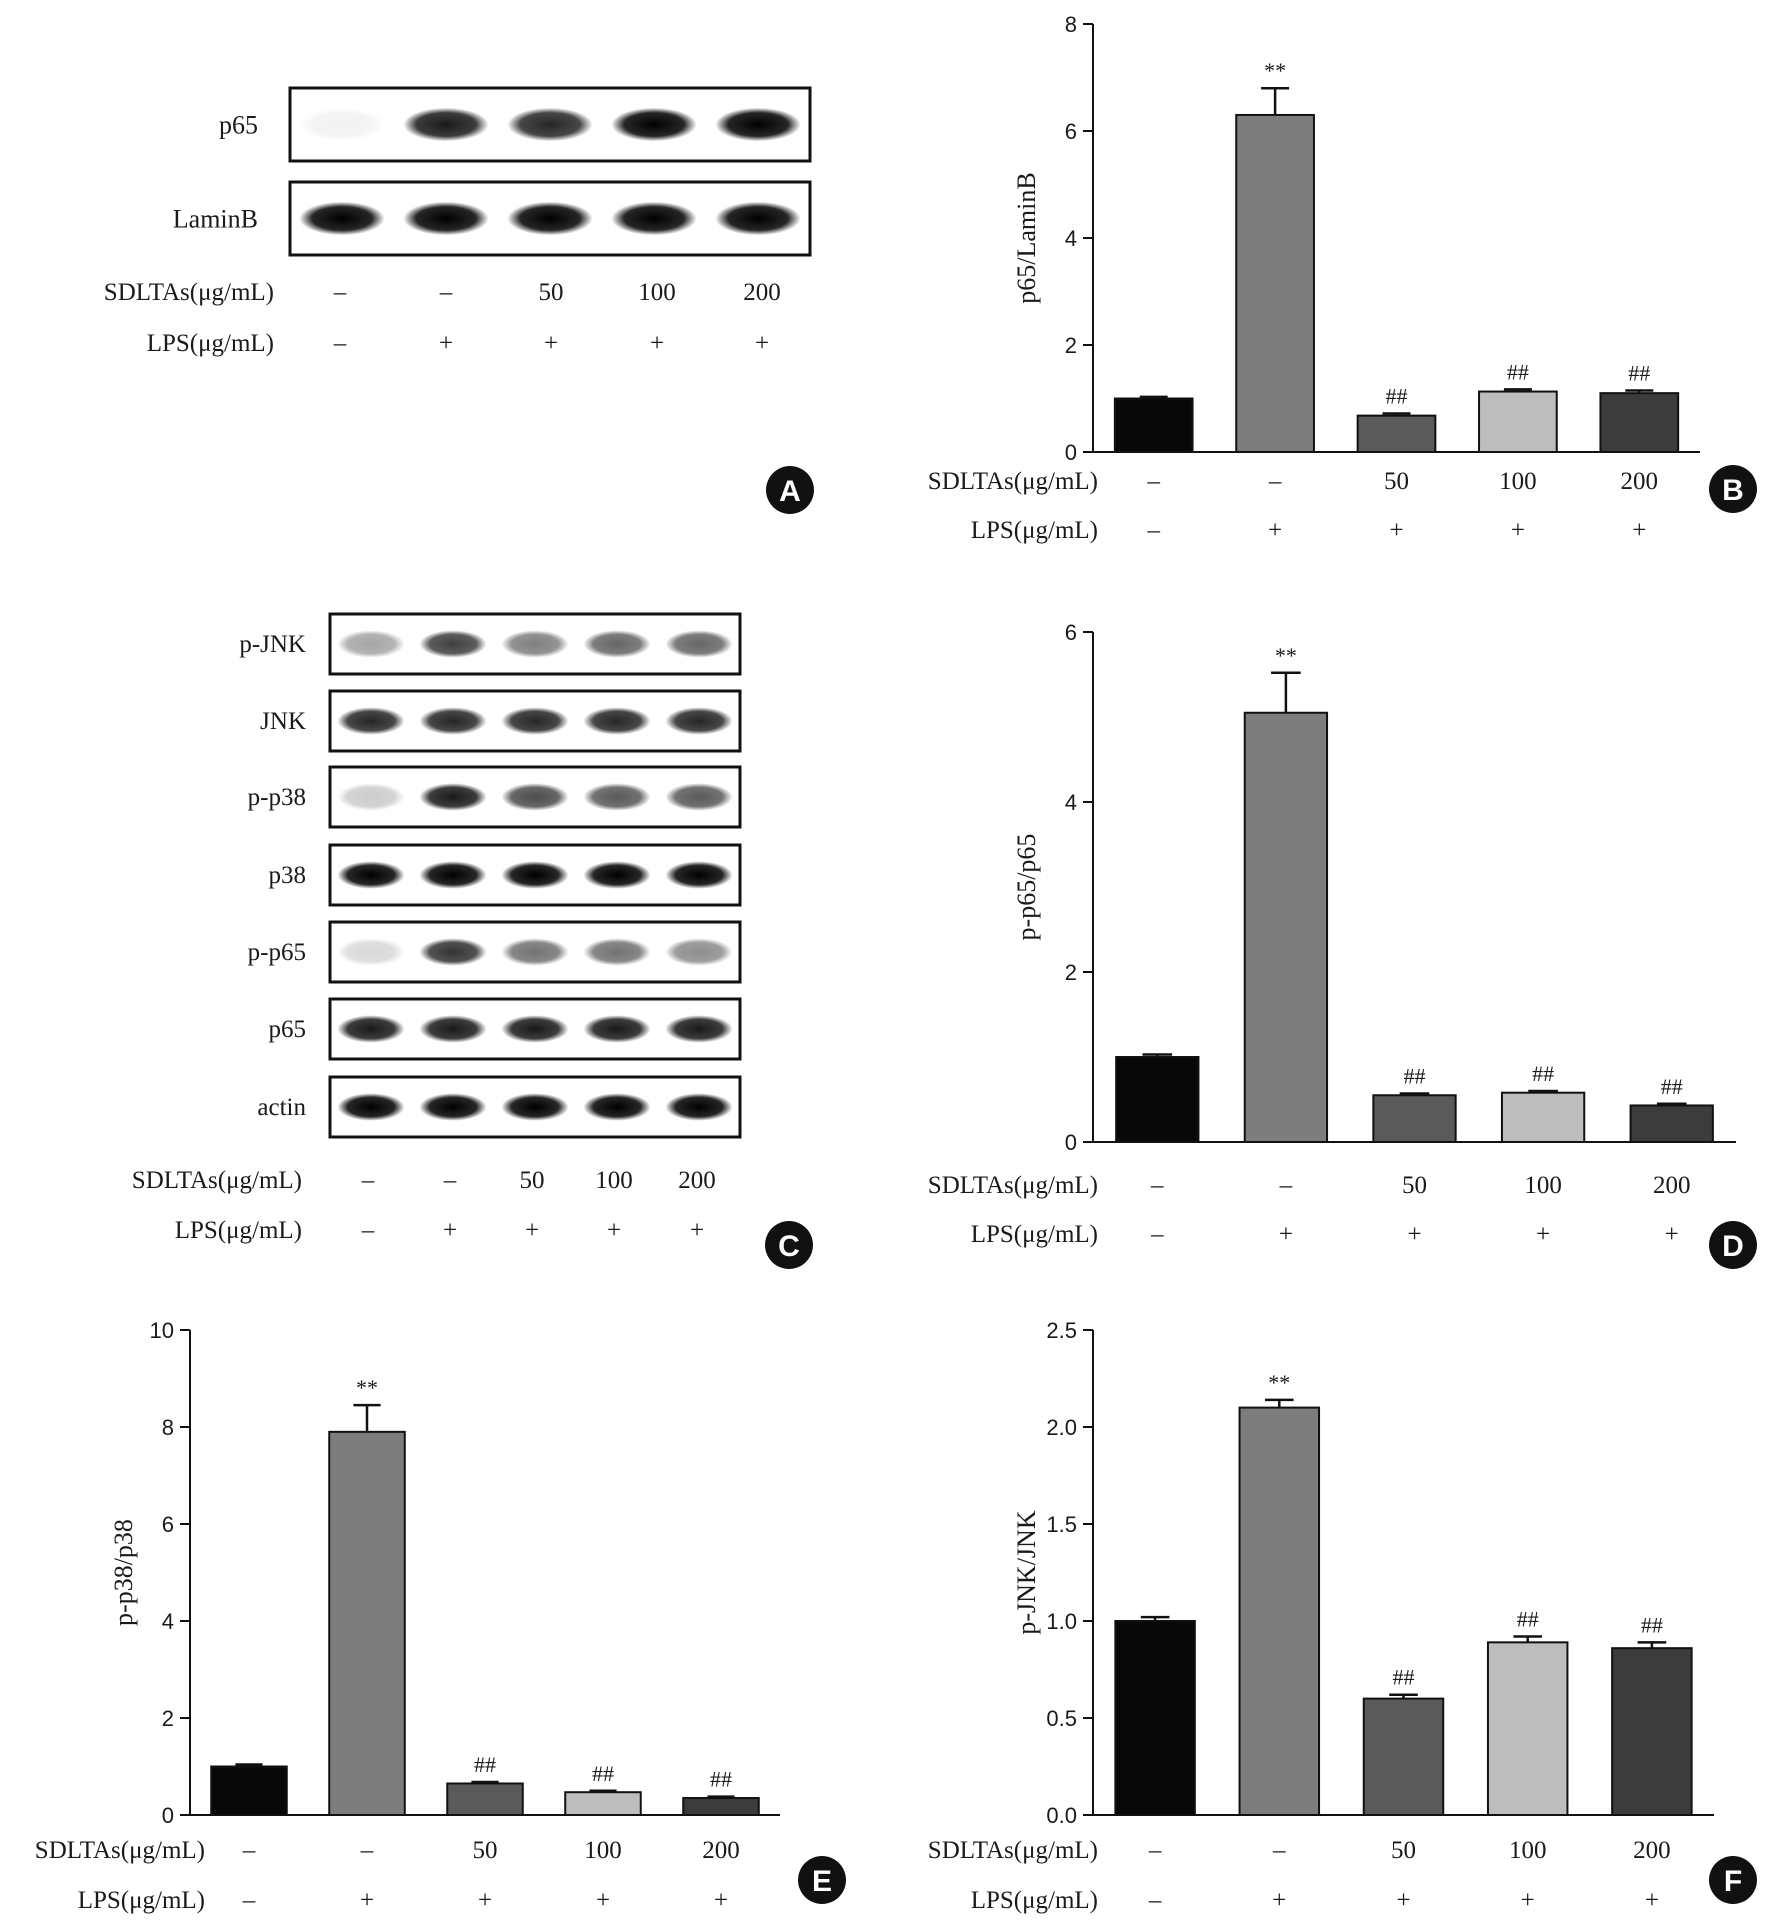  Describe the element at coordinates (288, 1029) in the screenshot. I see `blot-c-row-label: p65` at that location.